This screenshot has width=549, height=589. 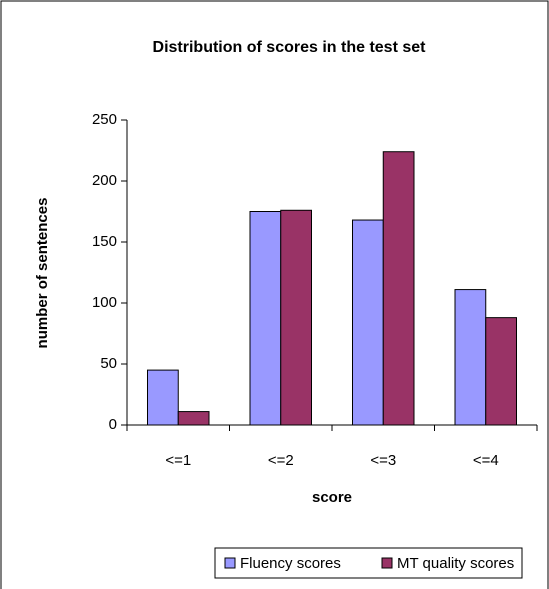 What do you see at coordinates (281, 460) in the screenshot?
I see `x-tick-label: <=2` at bounding box center [281, 460].